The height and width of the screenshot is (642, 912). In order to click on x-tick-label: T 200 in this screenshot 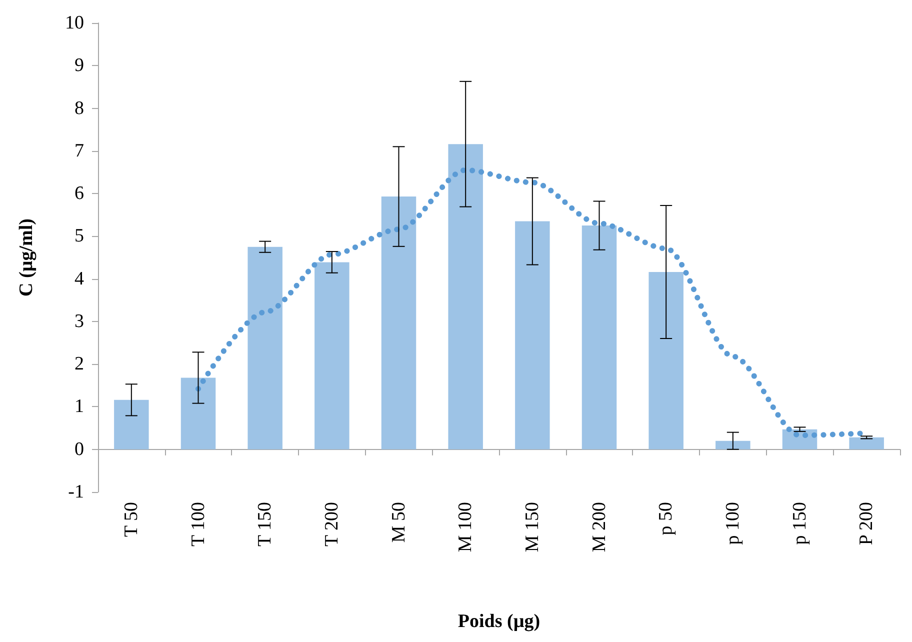, I will do `click(331, 524)`.